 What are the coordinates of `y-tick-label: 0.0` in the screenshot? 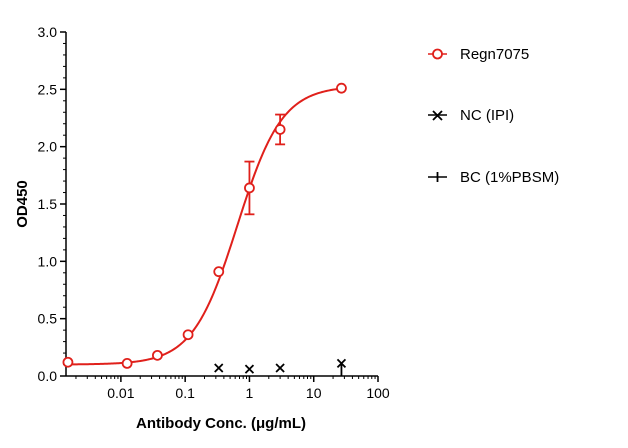 It's located at (48, 376).